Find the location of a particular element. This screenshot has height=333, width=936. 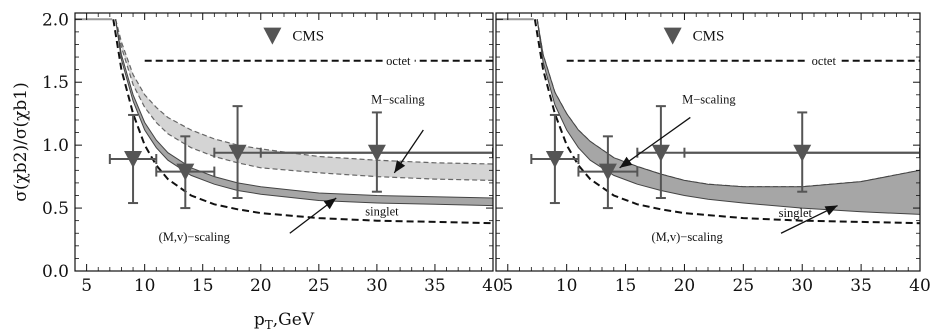

x-axis-title-text: pT,GeV is located at coordinates (284, 321).